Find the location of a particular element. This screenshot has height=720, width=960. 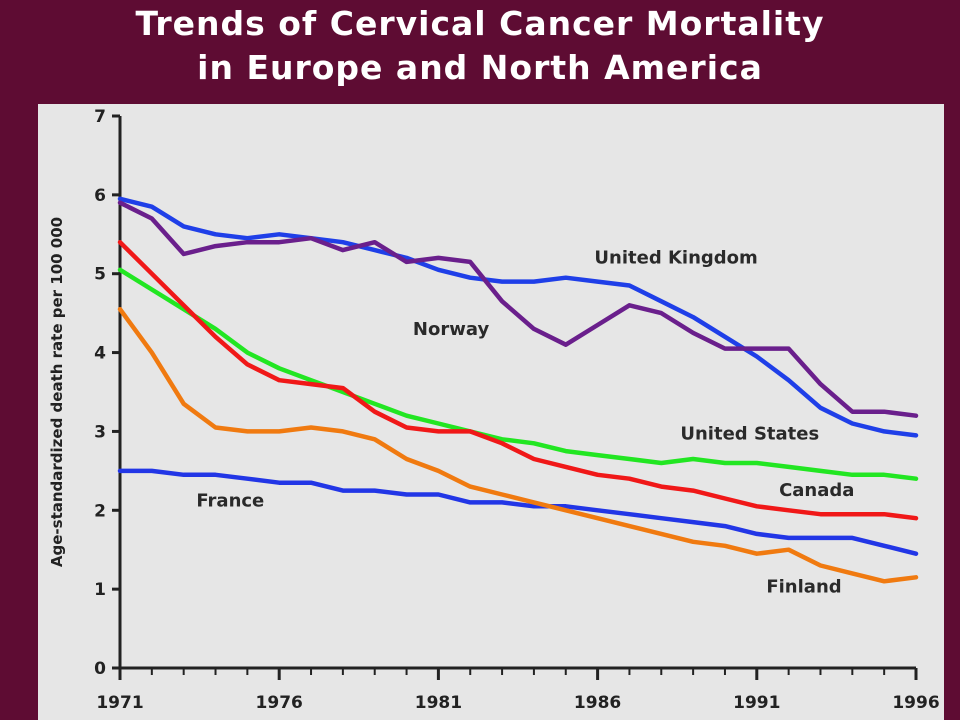

series-line-france is located at coordinates (518, 512).